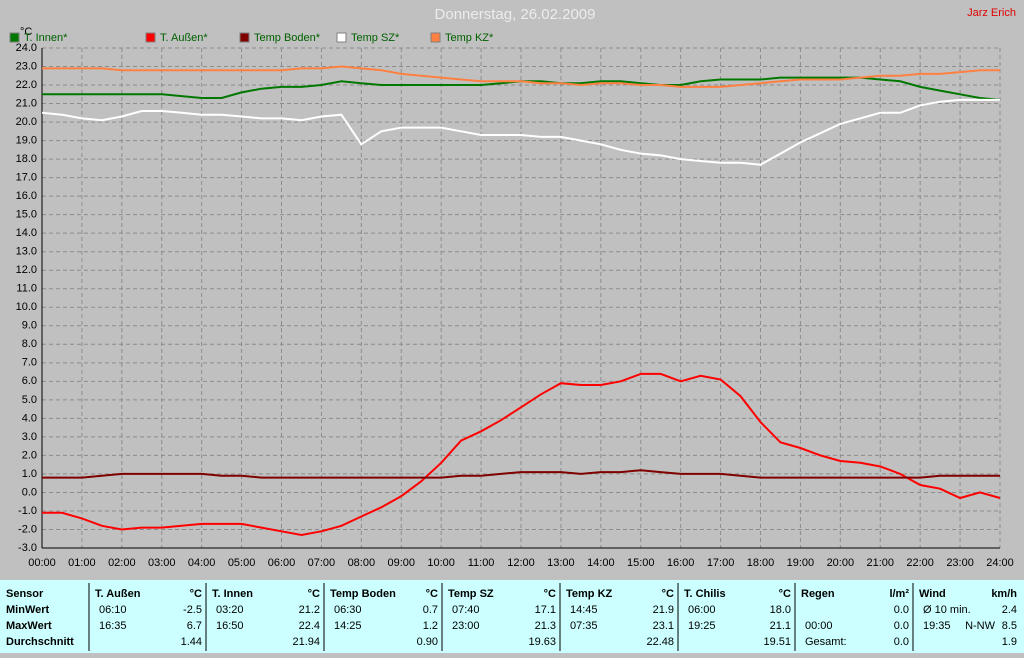 The width and height of the screenshot is (1024, 658). What do you see at coordinates (441, 563) in the screenshot?
I see `x-tick-label: 10:00` at bounding box center [441, 563].